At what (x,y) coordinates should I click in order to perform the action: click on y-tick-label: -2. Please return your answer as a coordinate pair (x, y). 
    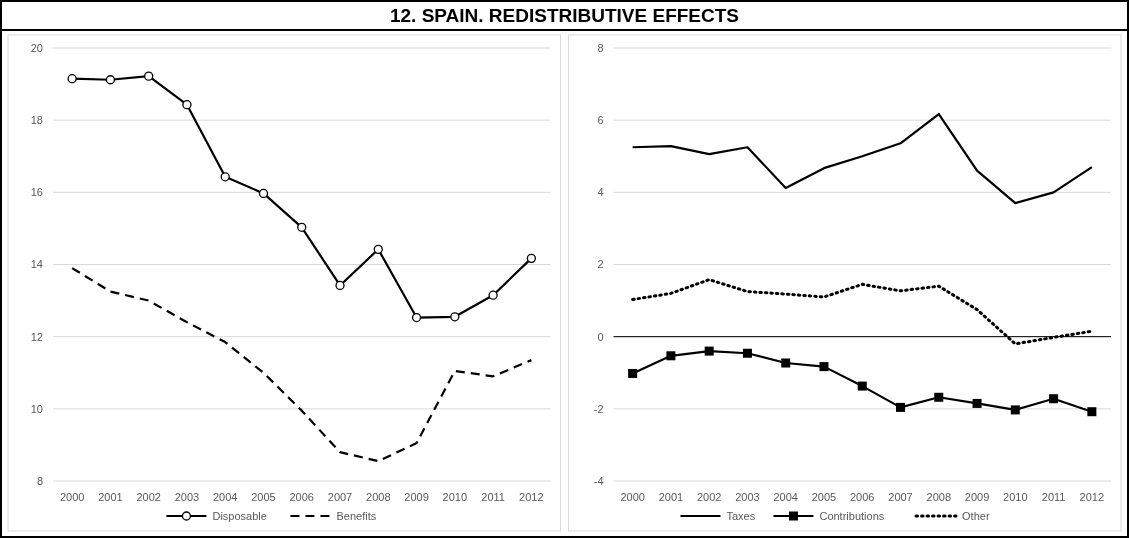
    Looking at the image, I should click on (598, 408).